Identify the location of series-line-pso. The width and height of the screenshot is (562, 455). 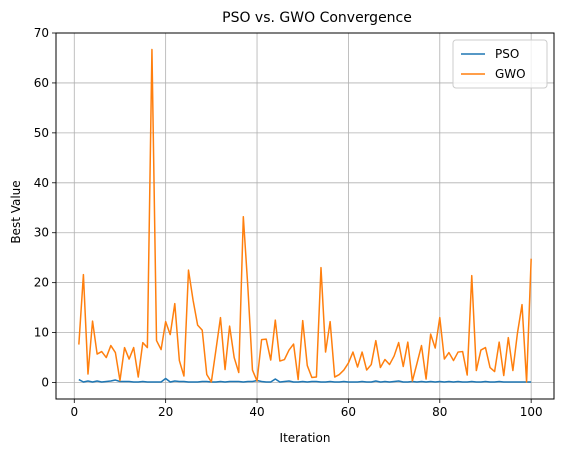
(305, 380).